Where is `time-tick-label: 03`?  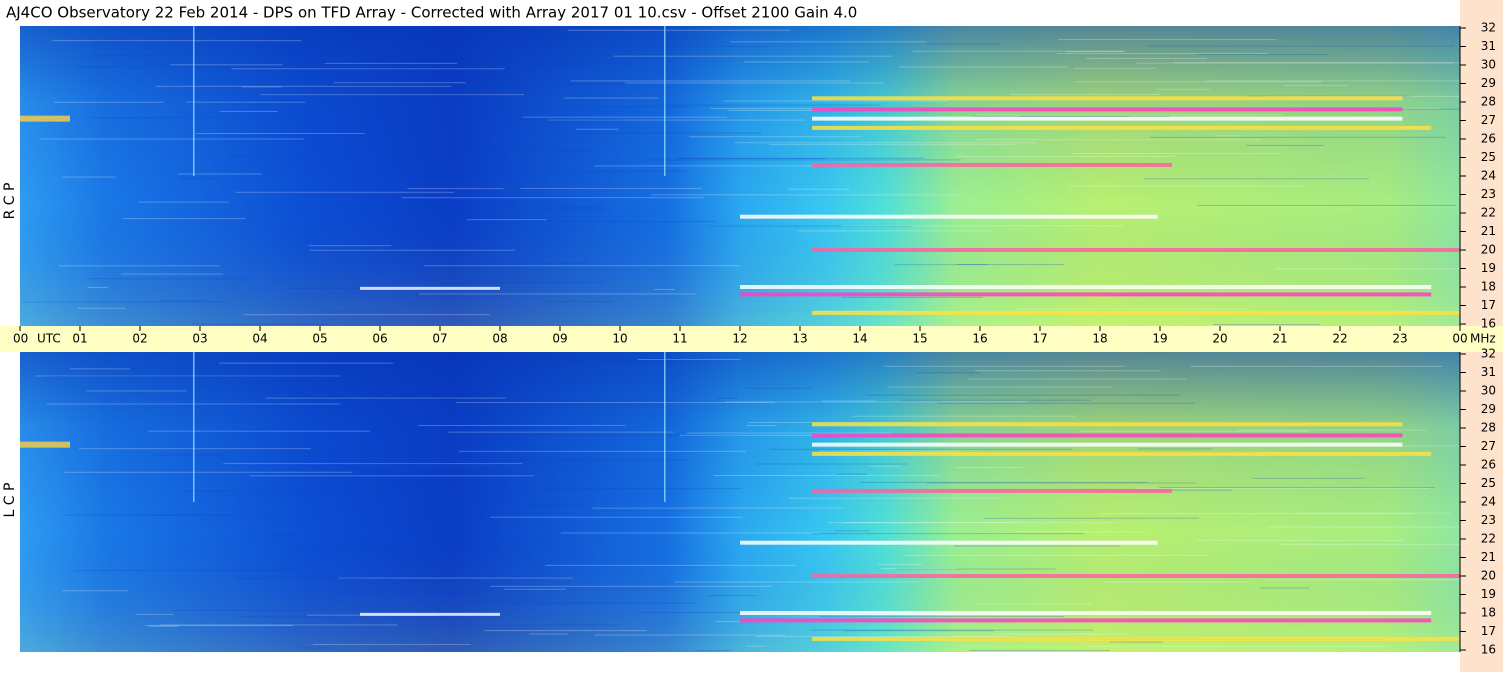
time-tick-label: 03 is located at coordinates (199, 339).